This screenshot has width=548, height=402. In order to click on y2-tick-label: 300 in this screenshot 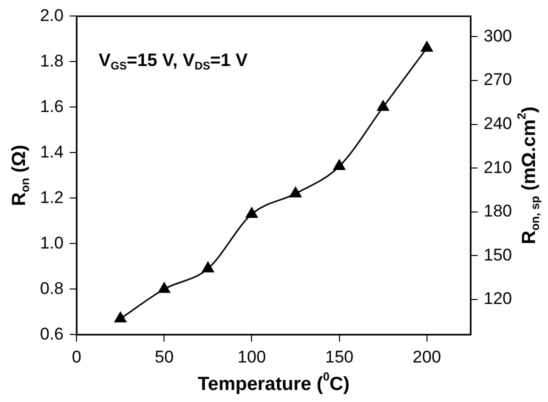, I will do `click(498, 36)`.